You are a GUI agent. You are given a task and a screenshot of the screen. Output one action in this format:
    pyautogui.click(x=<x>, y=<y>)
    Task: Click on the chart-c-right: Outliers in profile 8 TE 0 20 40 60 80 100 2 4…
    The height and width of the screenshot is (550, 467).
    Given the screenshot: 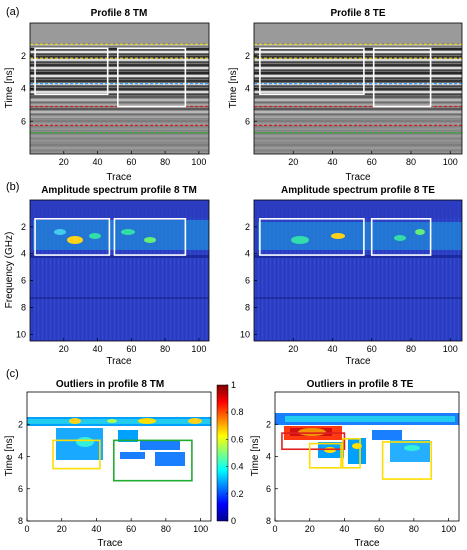 What is the action you would take?
    pyautogui.click(x=355, y=464)
    